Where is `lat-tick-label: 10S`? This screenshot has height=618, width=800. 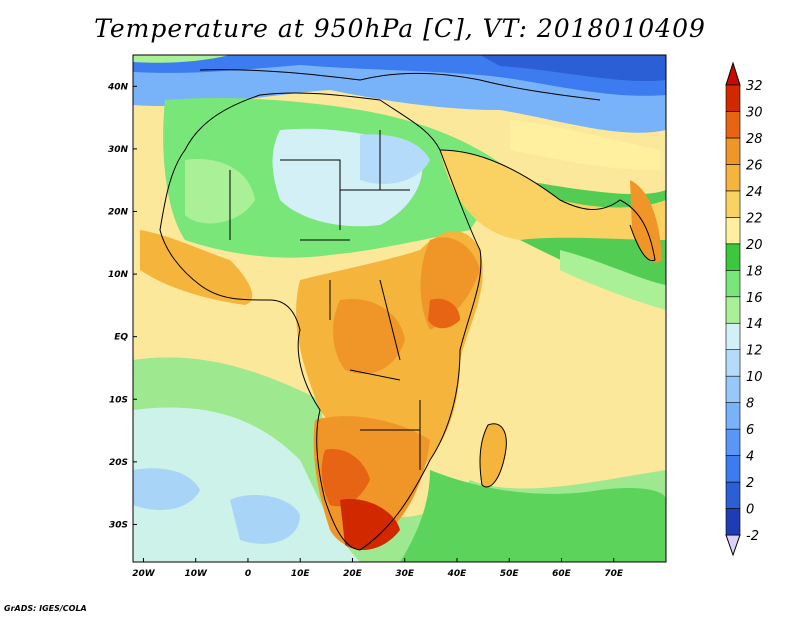
lat-tick-label: 10S is located at coordinates (118, 400).